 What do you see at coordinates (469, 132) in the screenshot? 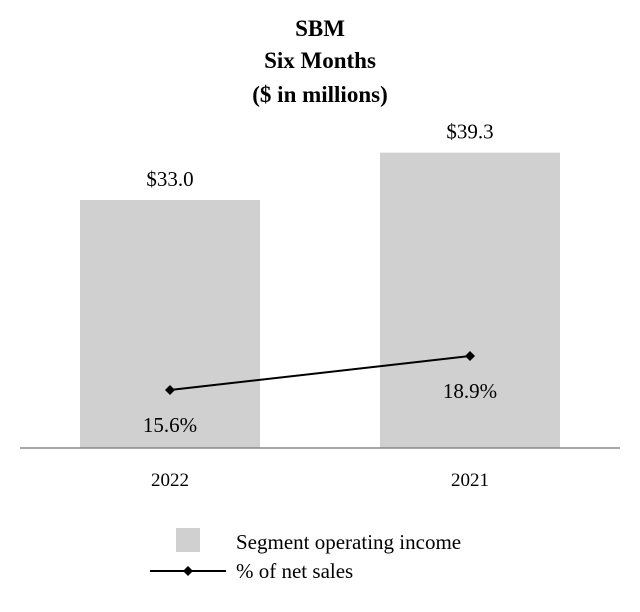
I see `bar-label-2021: $39.3` at bounding box center [469, 132].